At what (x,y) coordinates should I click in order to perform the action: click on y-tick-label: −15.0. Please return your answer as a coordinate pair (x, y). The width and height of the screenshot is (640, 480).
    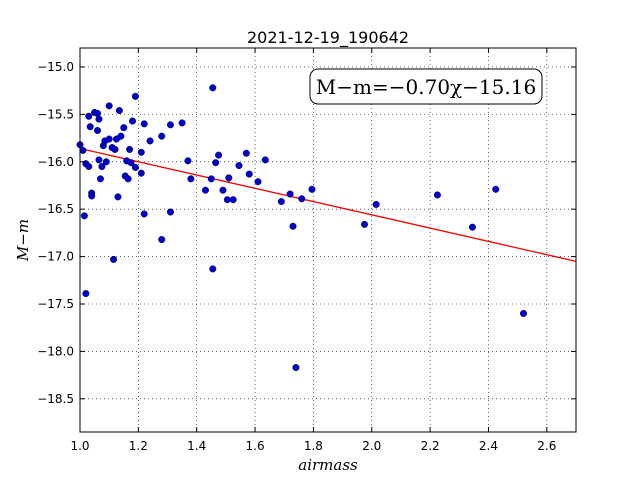
    Looking at the image, I should click on (55, 67).